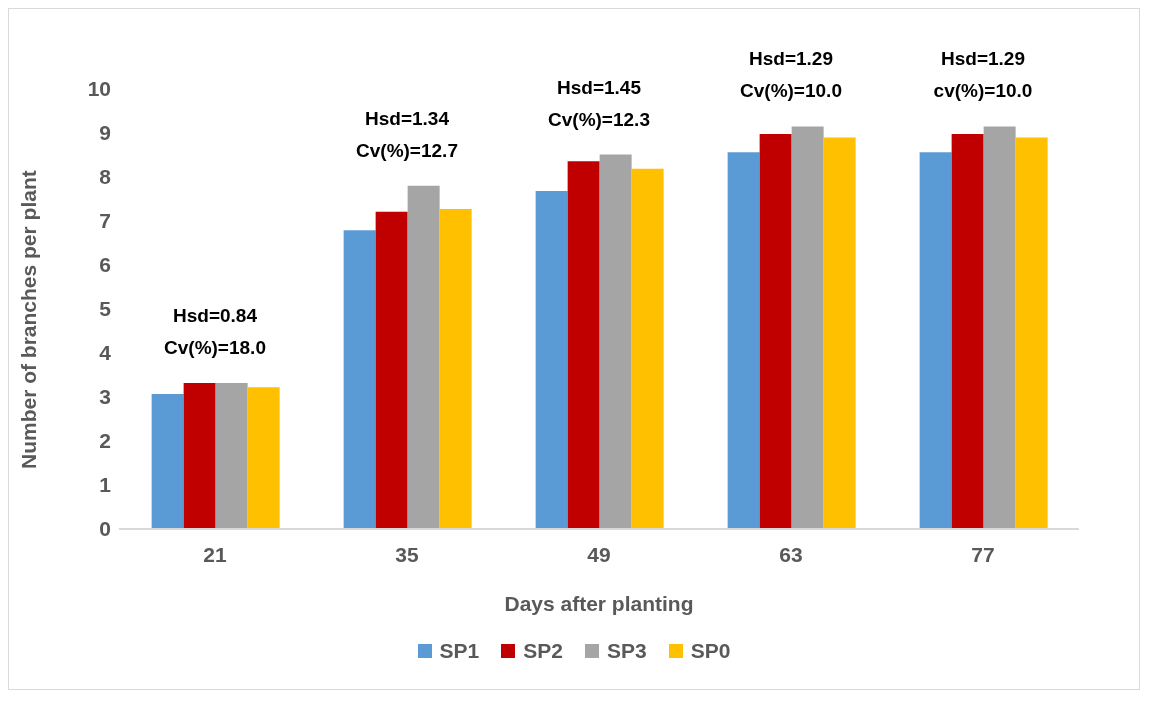 The width and height of the screenshot is (1150, 711). Describe the element at coordinates (983, 554) in the screenshot. I see `x-tick-label: 77` at that location.